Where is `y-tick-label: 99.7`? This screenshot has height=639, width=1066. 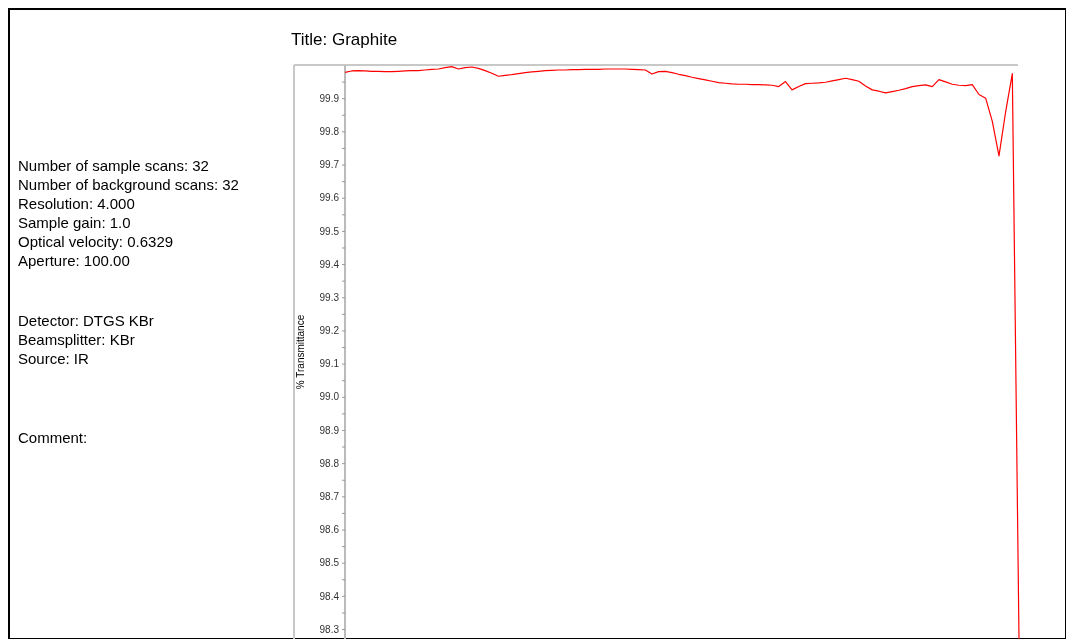 y-tick-label: 99.7 is located at coordinates (329, 165).